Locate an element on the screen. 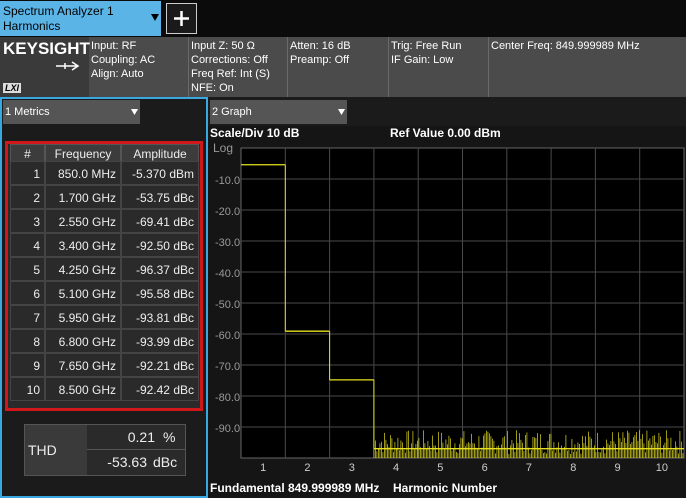  dropdown-label: 1 Metrics is located at coordinates (27, 112).